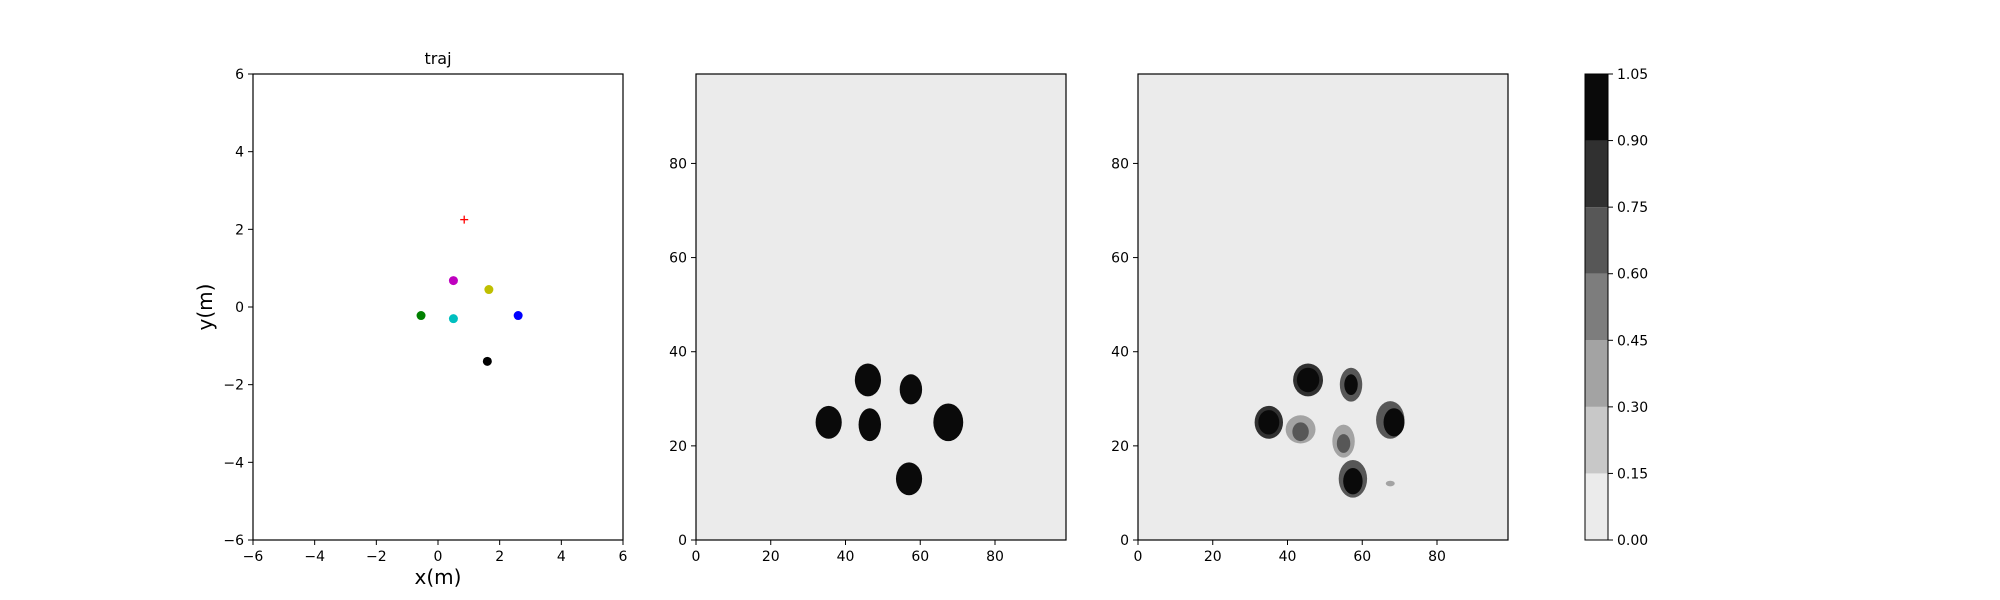 Image resolution: width=2000 pixels, height=600 pixels. Describe the element at coordinates (1632, 474) in the screenshot. I see `colorbar-tick-label: 0.15` at that location.